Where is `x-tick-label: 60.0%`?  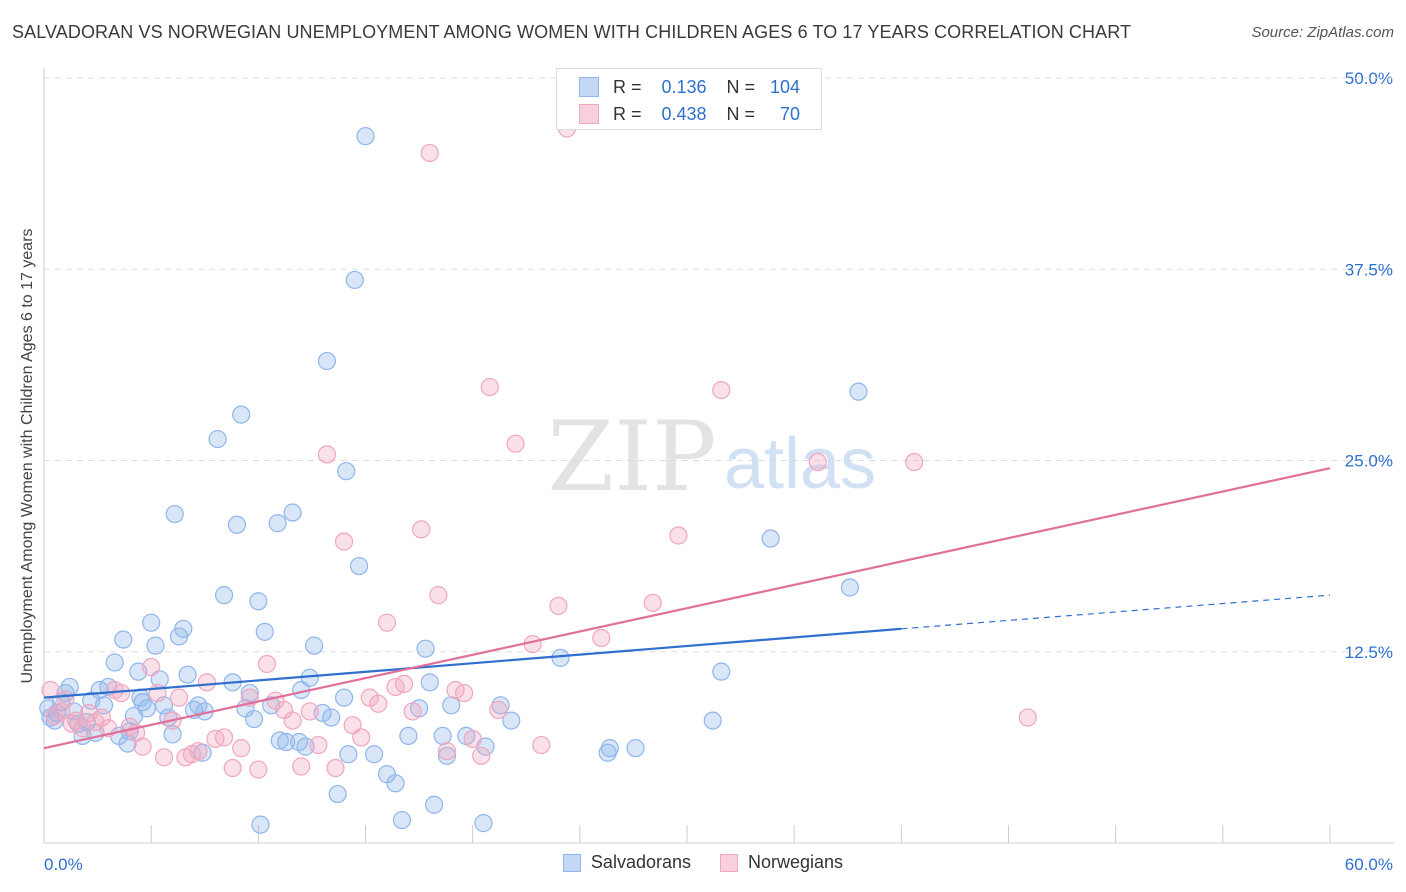
x-tick-label: 60.0% is located at coordinates (1369, 864).